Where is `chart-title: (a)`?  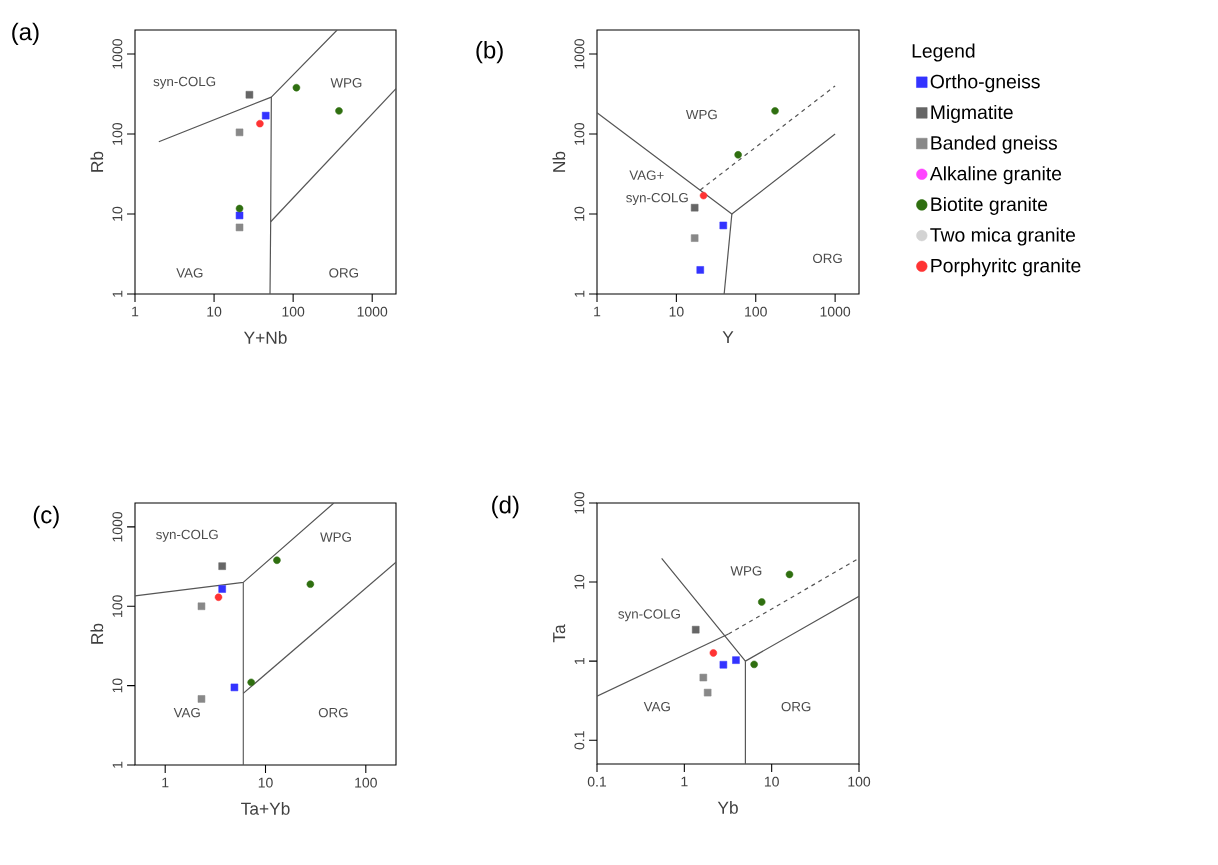
chart-title: (a) is located at coordinates (25, 34).